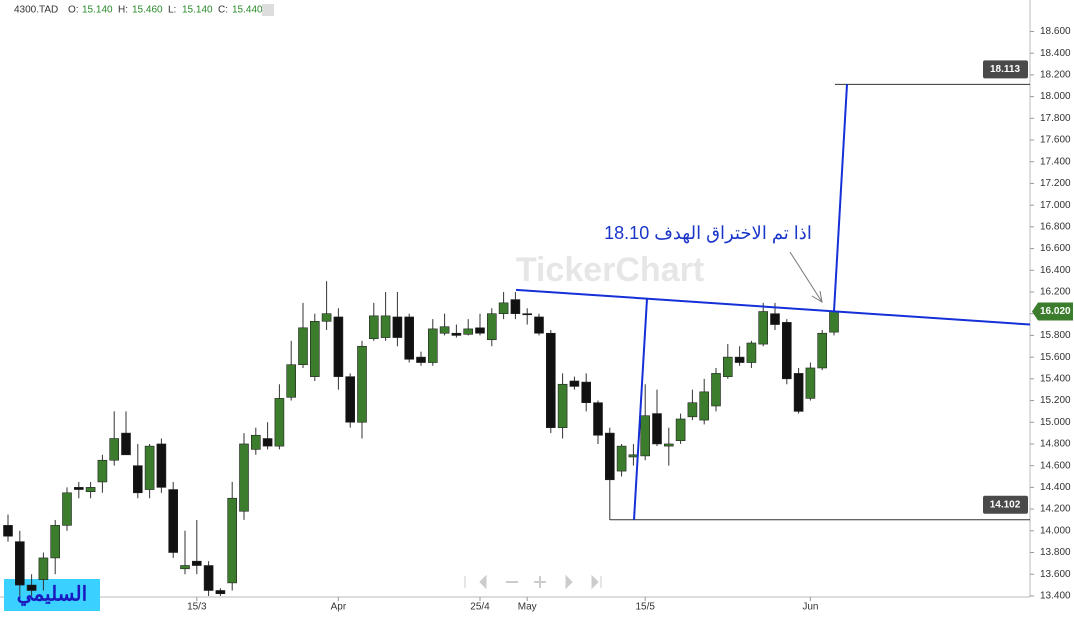 This screenshot has height=617, width=1074. I want to click on level-label: 18.113, so click(1005, 69).